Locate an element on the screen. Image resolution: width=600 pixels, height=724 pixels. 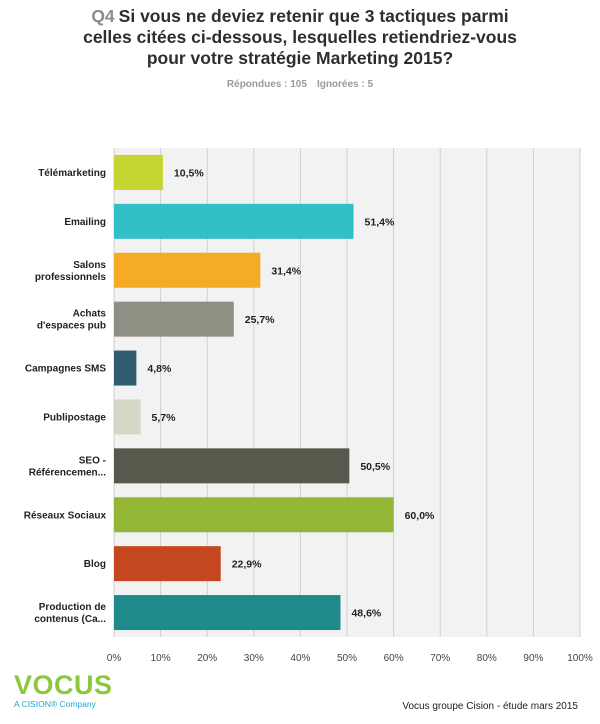
x-tick-label: 30% is located at coordinates (254, 658).